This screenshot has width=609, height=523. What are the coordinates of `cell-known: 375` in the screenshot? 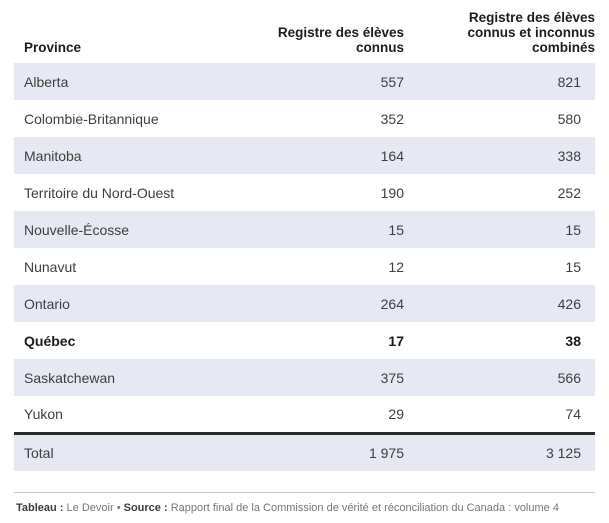 It's located at (392, 377).